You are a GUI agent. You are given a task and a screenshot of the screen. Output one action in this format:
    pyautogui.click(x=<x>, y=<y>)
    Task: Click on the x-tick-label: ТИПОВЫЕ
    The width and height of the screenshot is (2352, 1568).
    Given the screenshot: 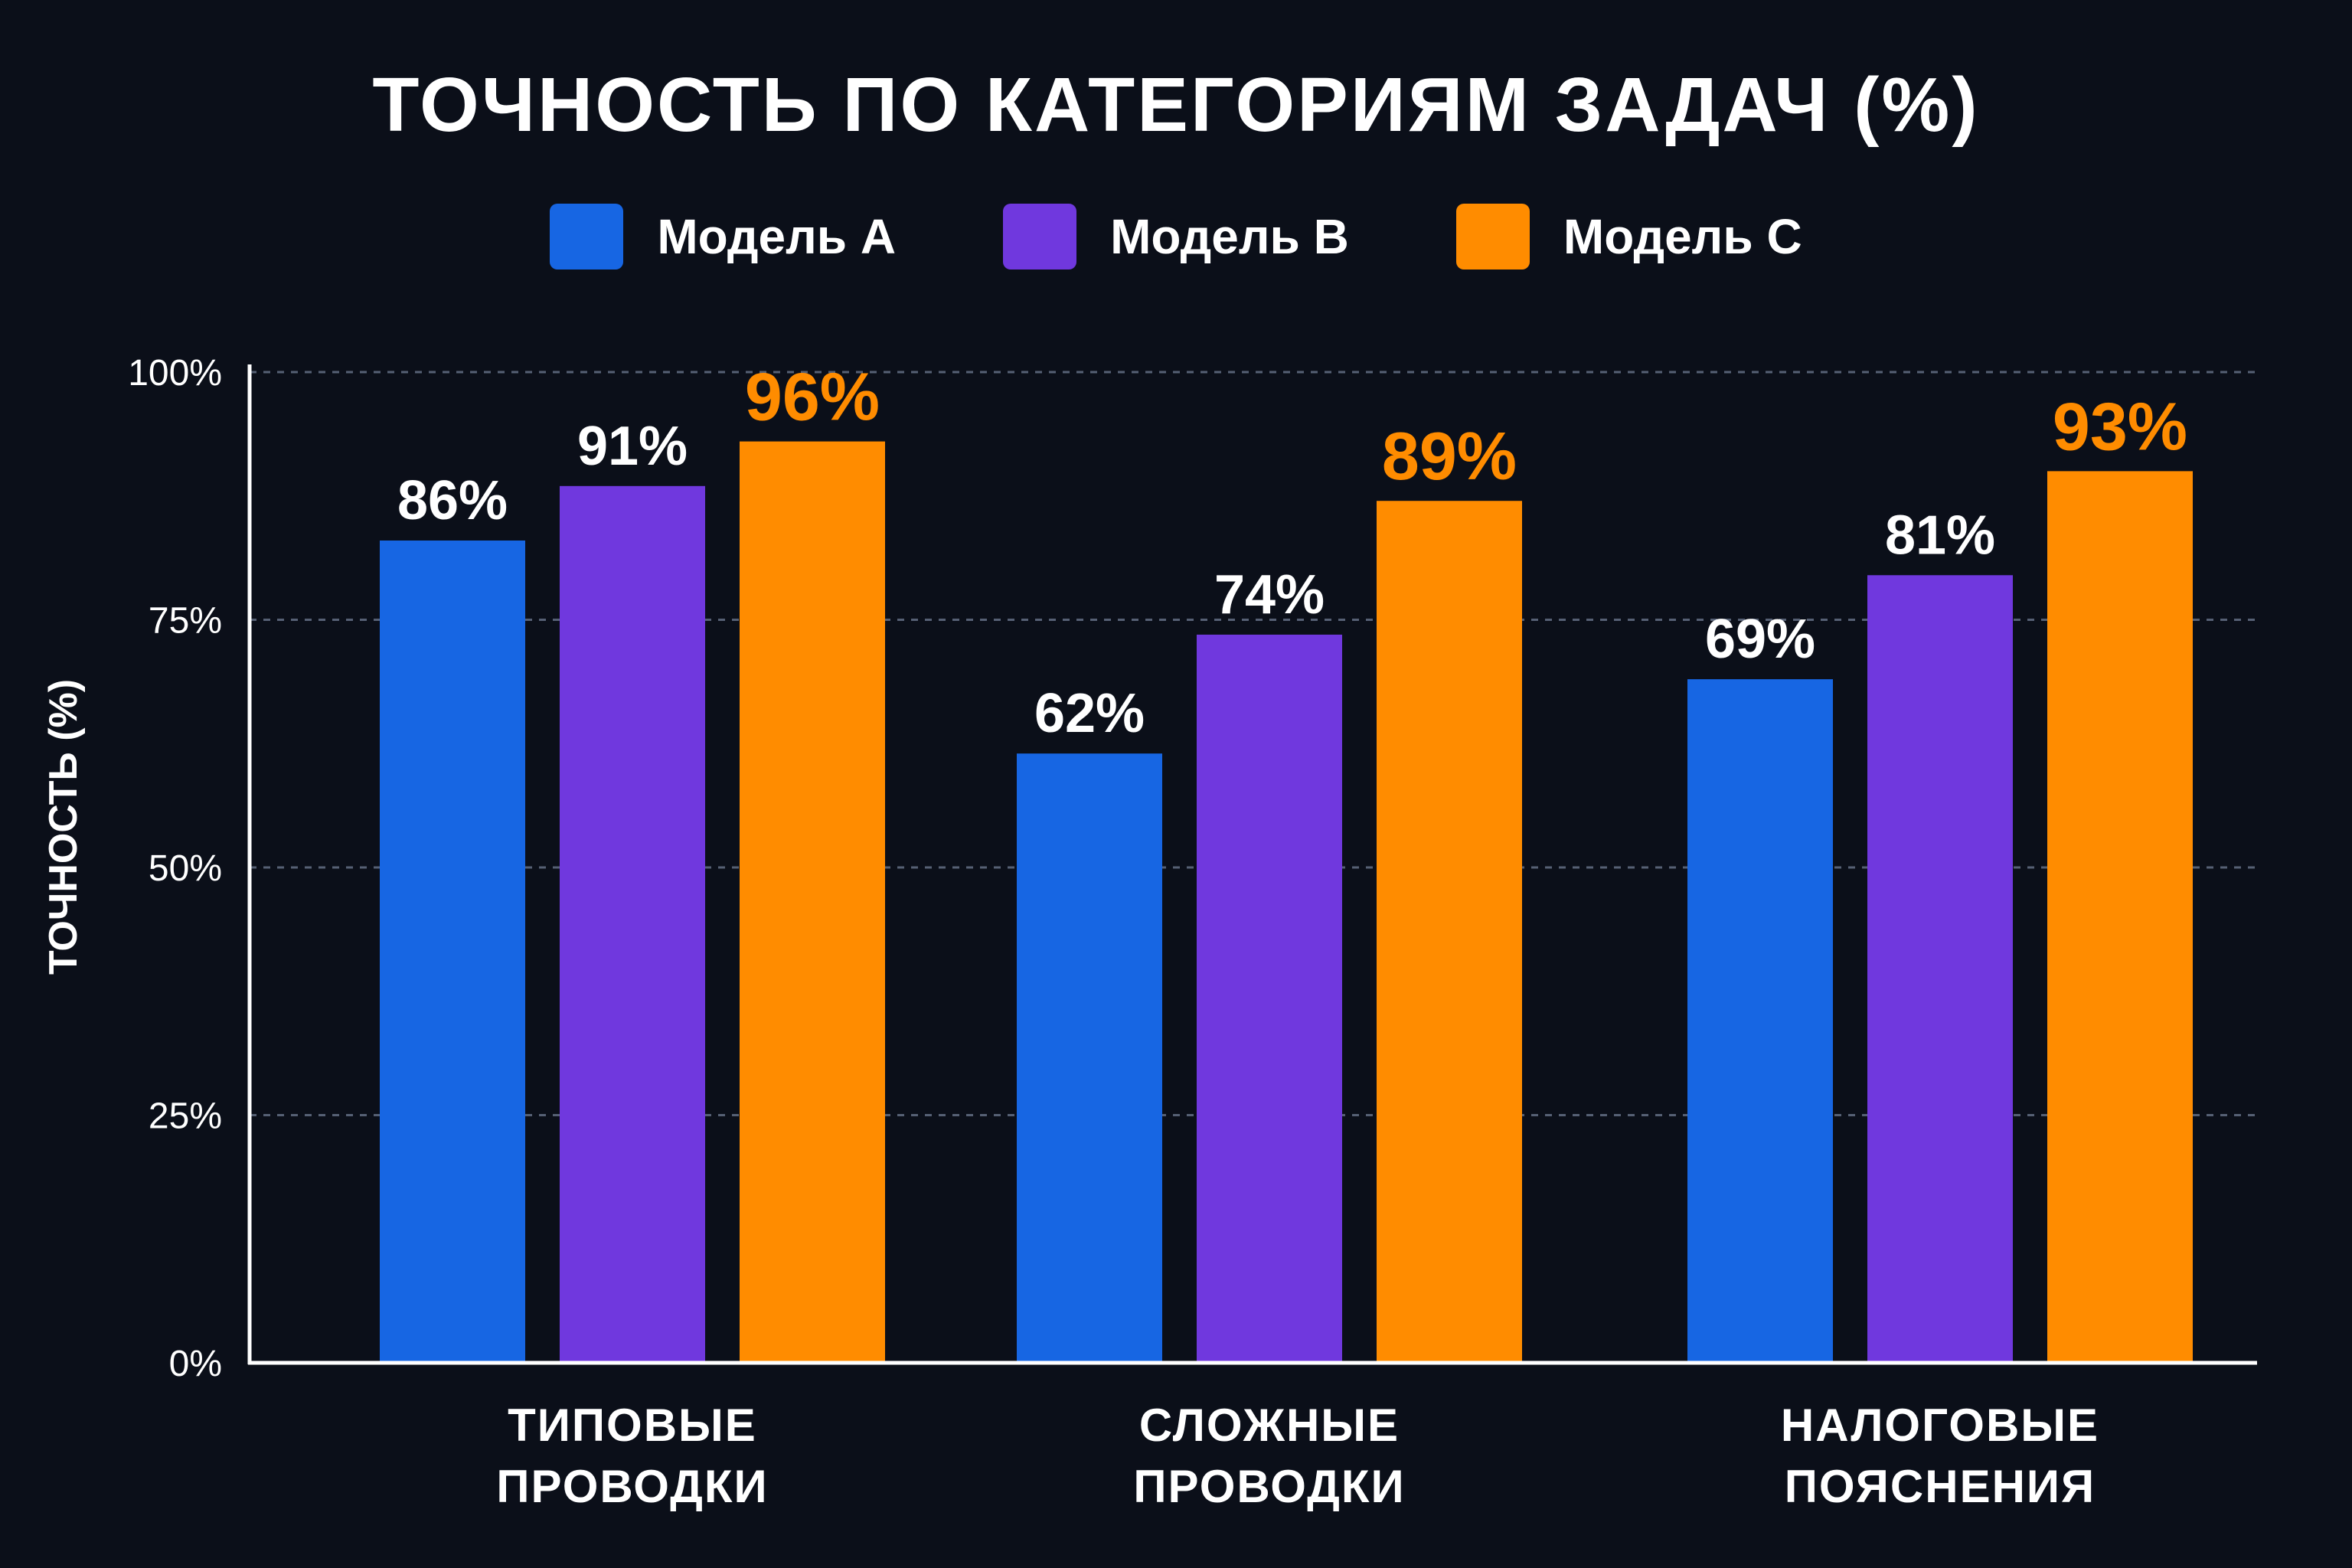 What is the action you would take?
    pyautogui.click(x=632, y=1425)
    